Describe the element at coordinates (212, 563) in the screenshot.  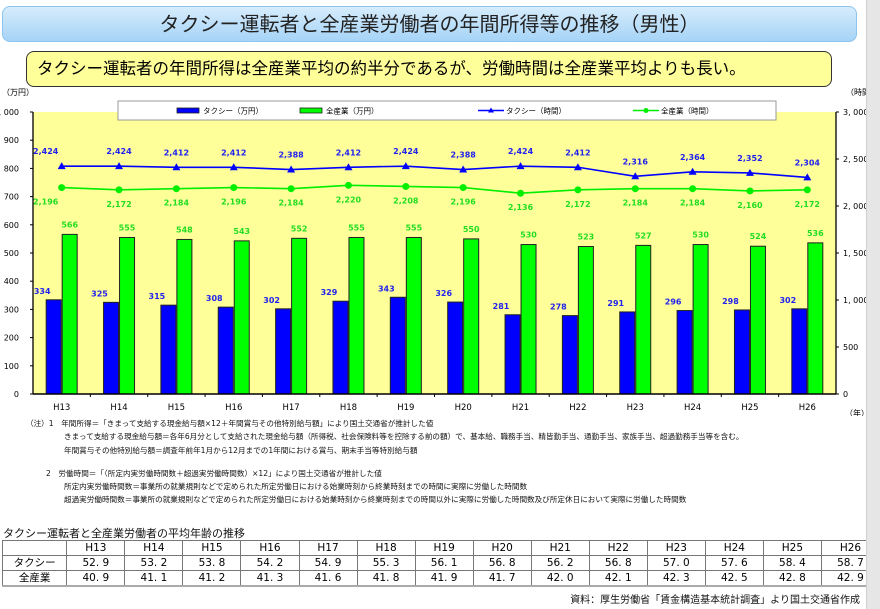
I see `age-table-cell: 53. 8` at that location.